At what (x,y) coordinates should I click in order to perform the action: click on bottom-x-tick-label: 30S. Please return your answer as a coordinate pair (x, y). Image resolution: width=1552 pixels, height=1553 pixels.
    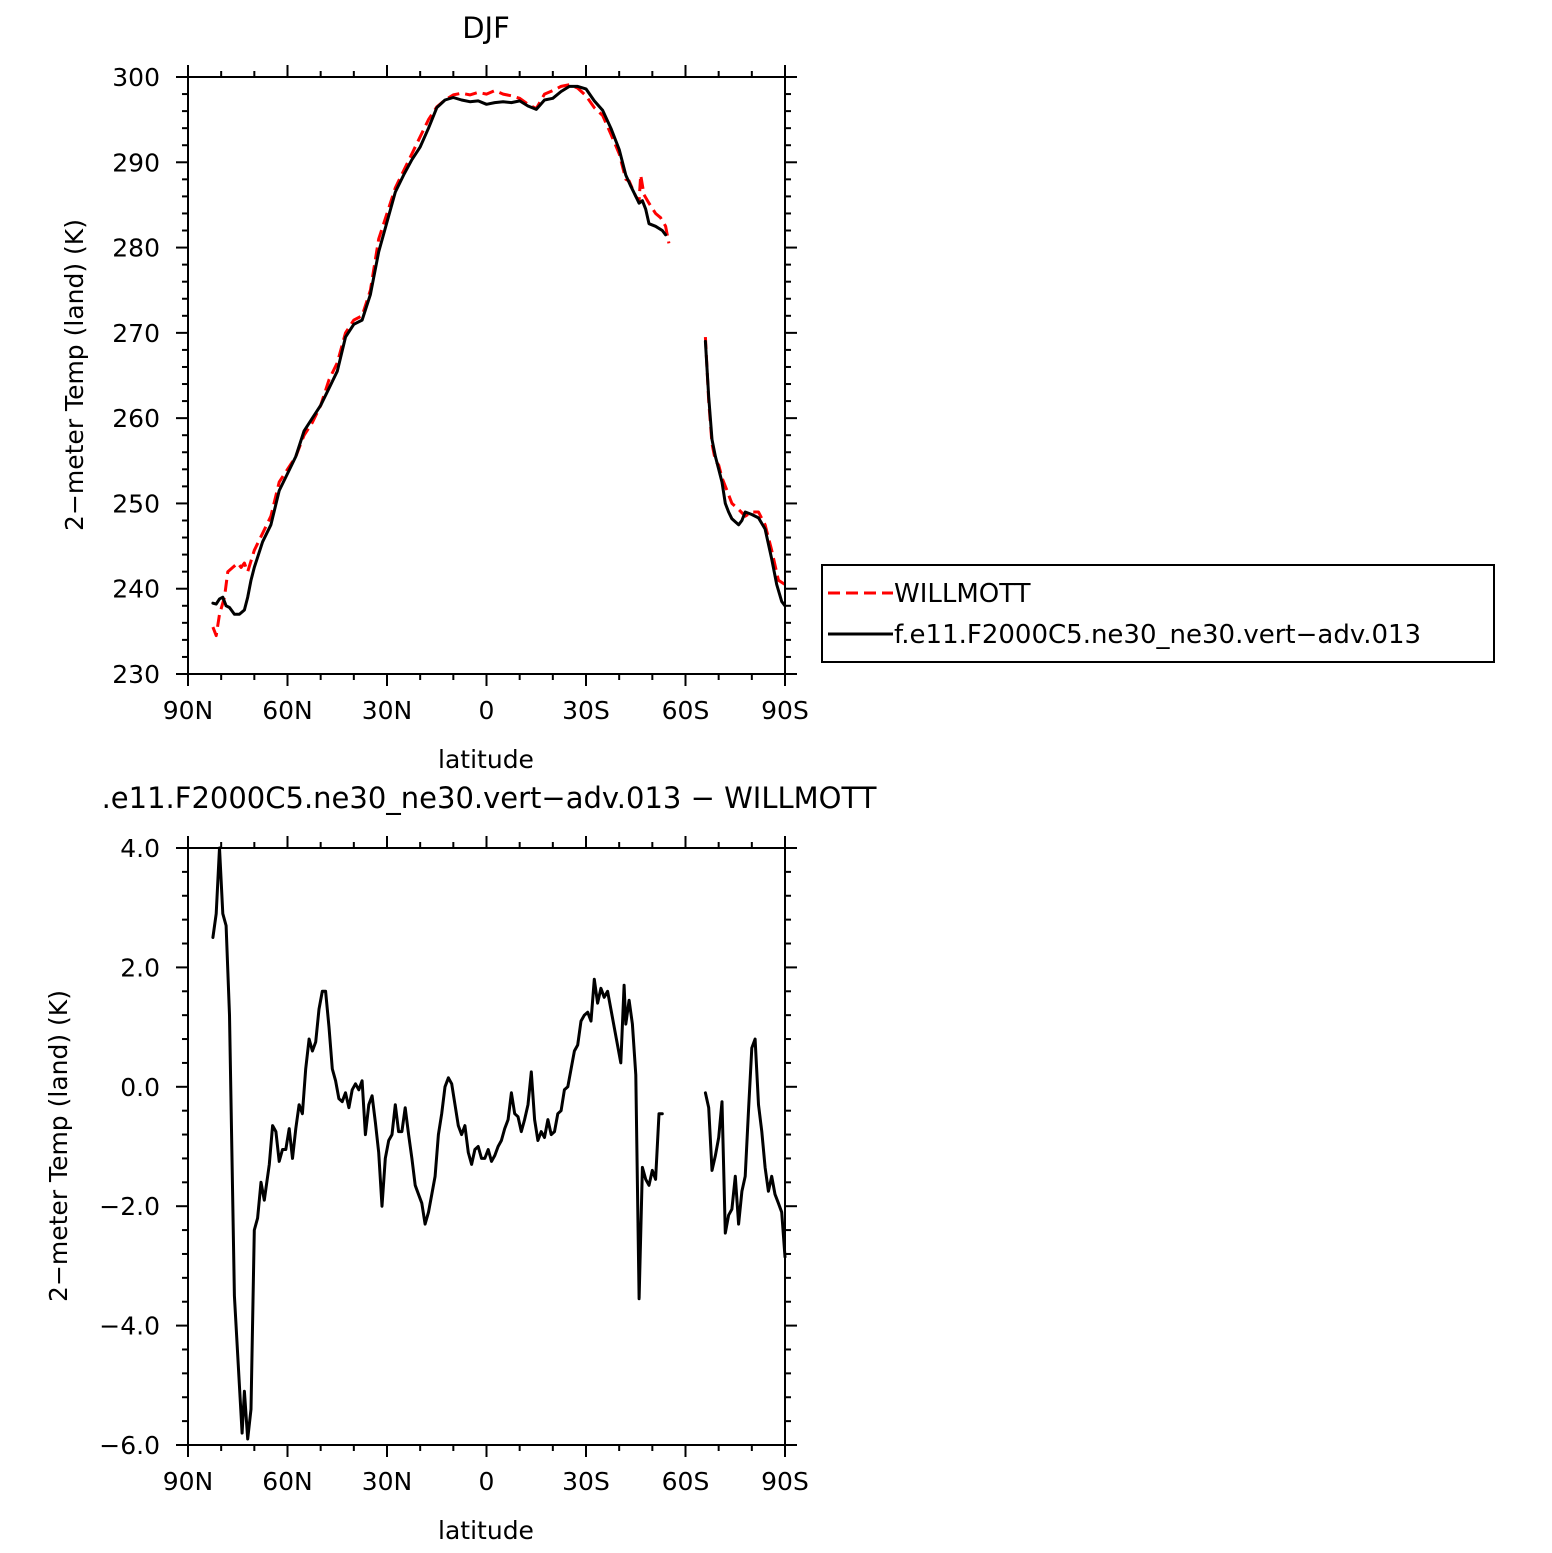
    Looking at the image, I should click on (586, 1481).